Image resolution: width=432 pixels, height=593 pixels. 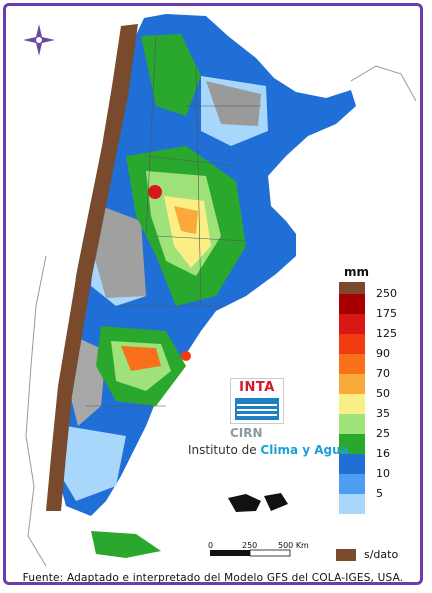 What do you see at coordinates (244, 503) in the screenshot?
I see `malvinas-islands` at bounding box center [244, 503].